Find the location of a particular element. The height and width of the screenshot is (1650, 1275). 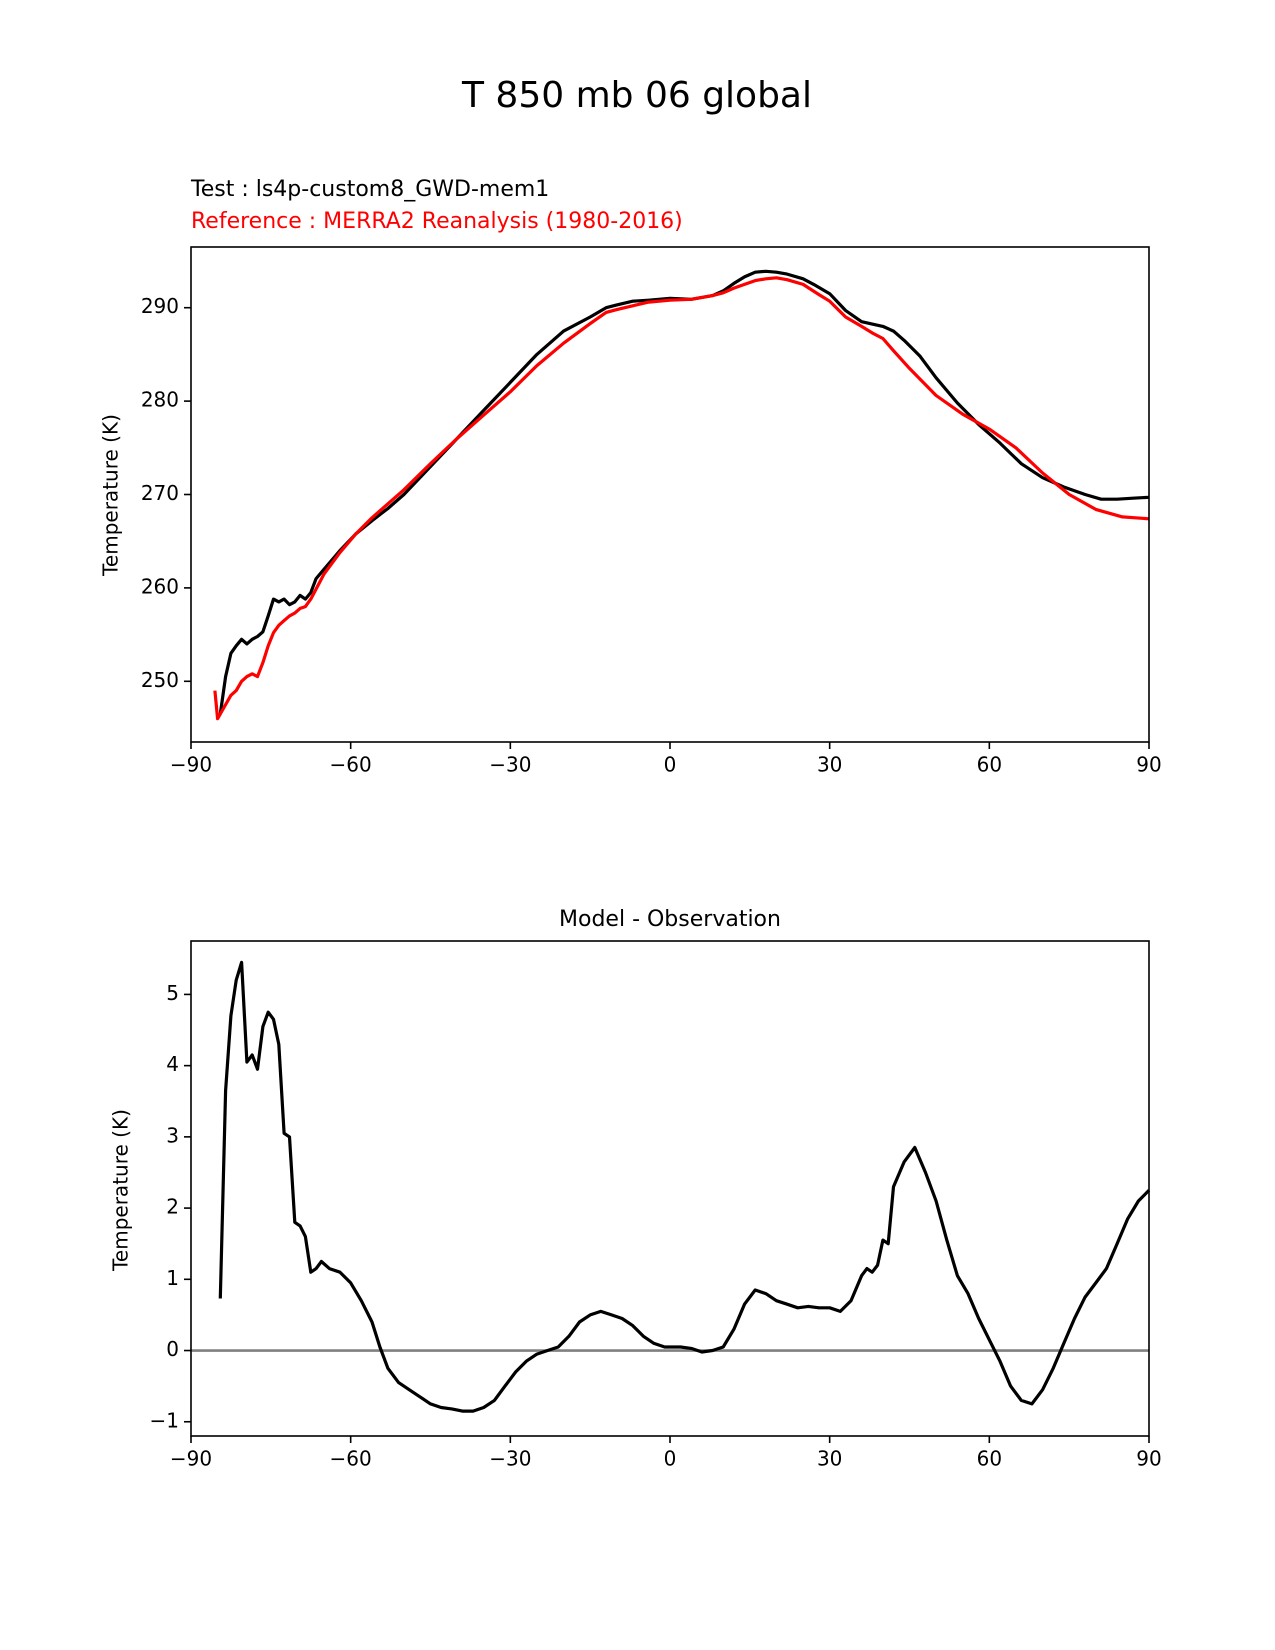

bottom-xtick-label: 30 is located at coordinates (829, 1459).